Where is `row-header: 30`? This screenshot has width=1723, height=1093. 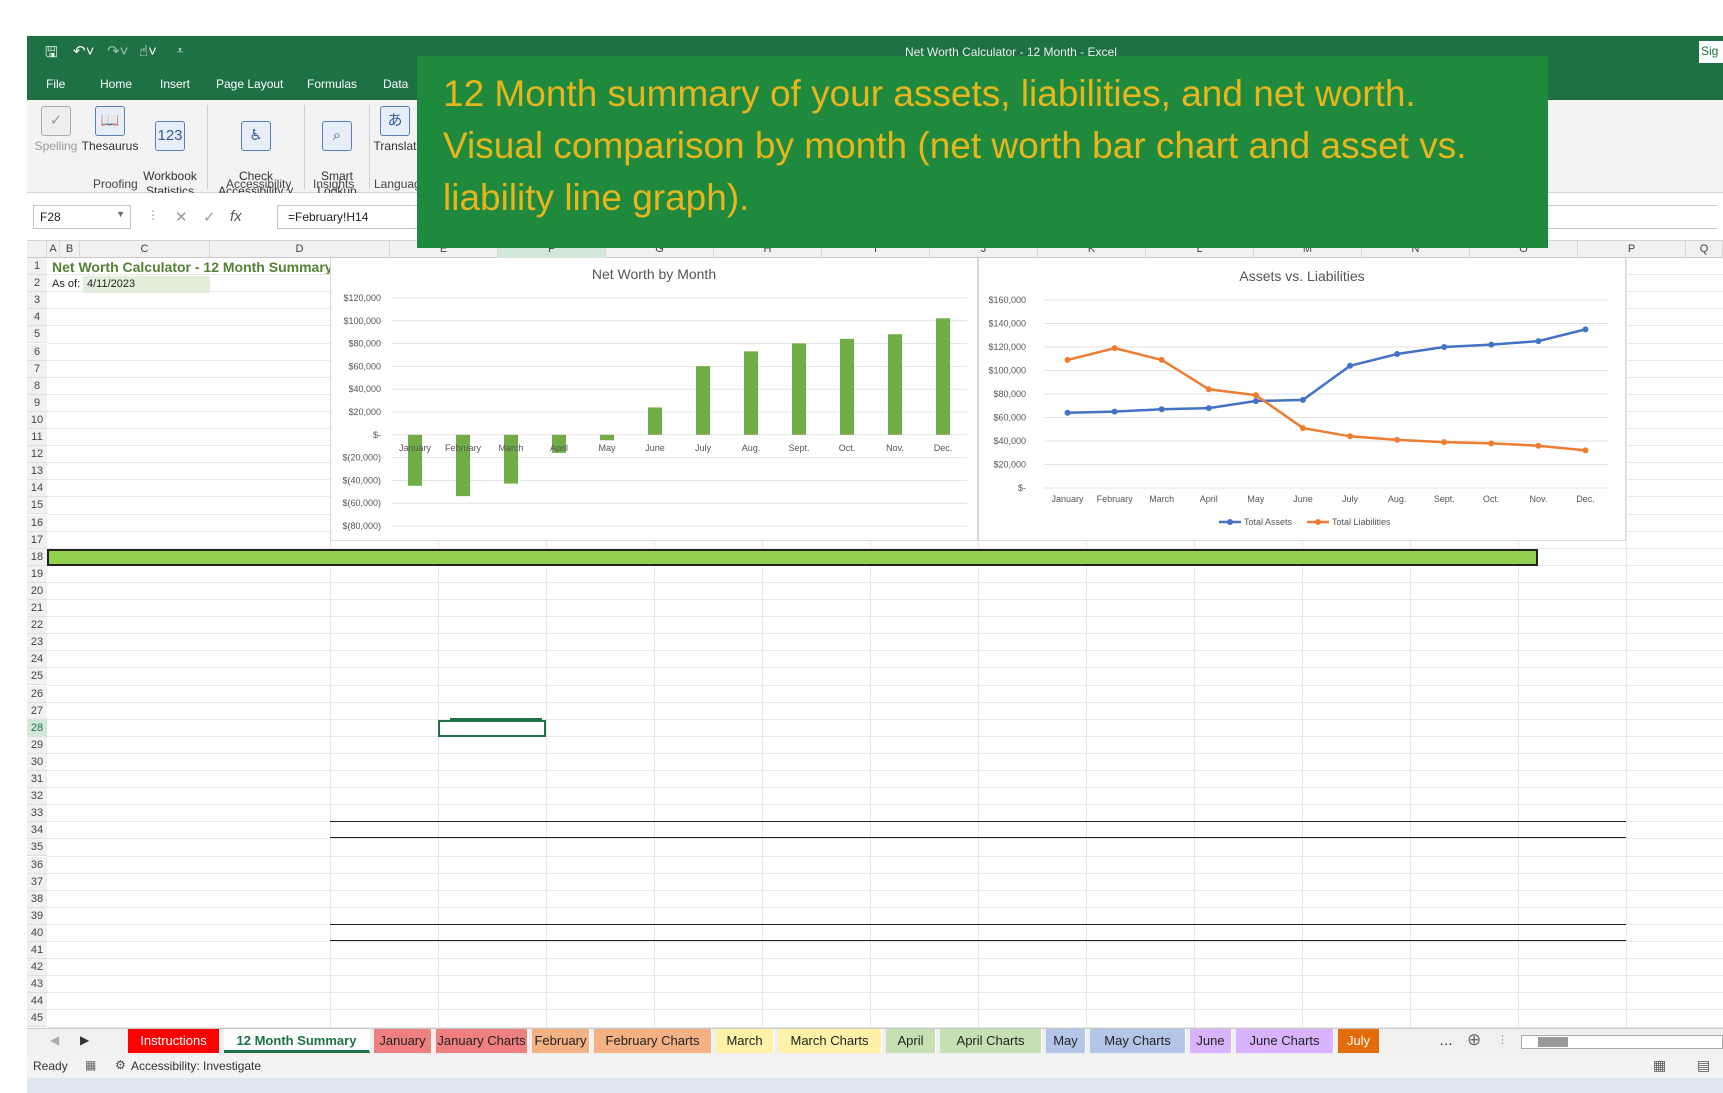
row-header: 30 is located at coordinates (37, 762).